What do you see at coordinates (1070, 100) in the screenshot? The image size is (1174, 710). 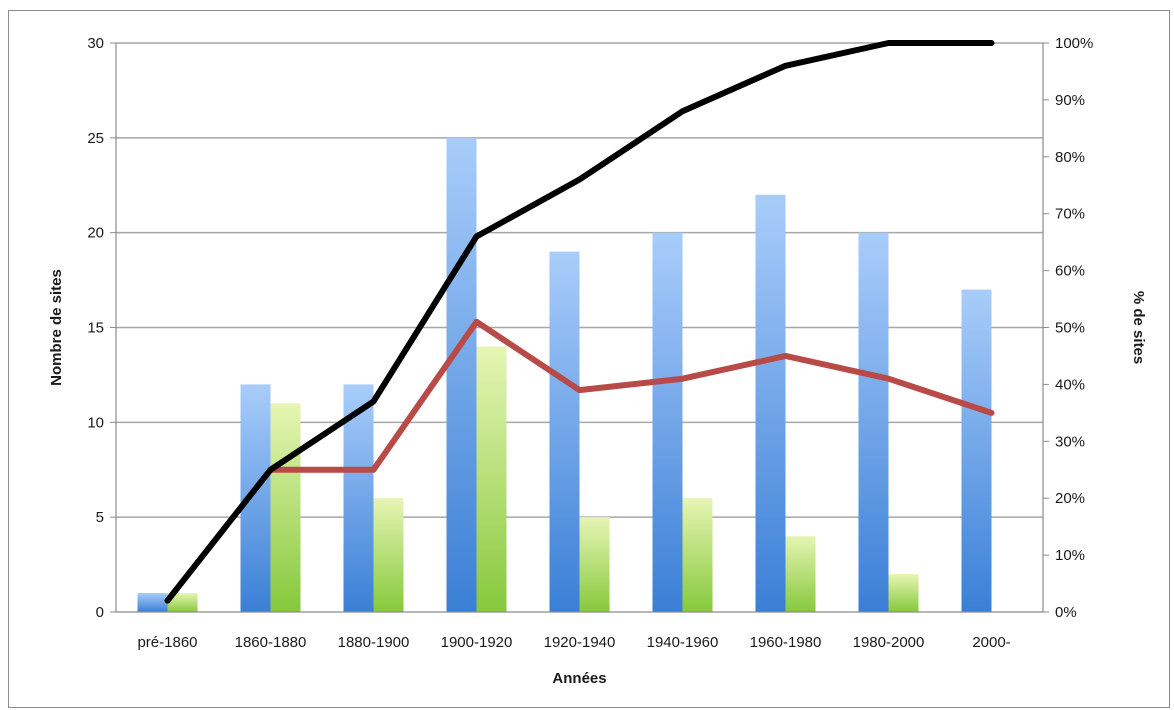 I see `y2-tick-label: 90%` at bounding box center [1070, 100].